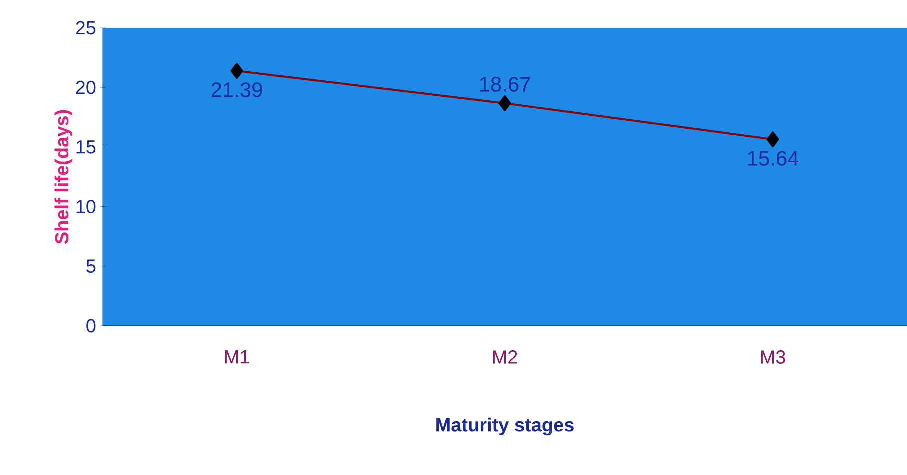 The width and height of the screenshot is (907, 475). What do you see at coordinates (86, 28) in the screenshot?
I see `y-tick-label: 25` at bounding box center [86, 28].